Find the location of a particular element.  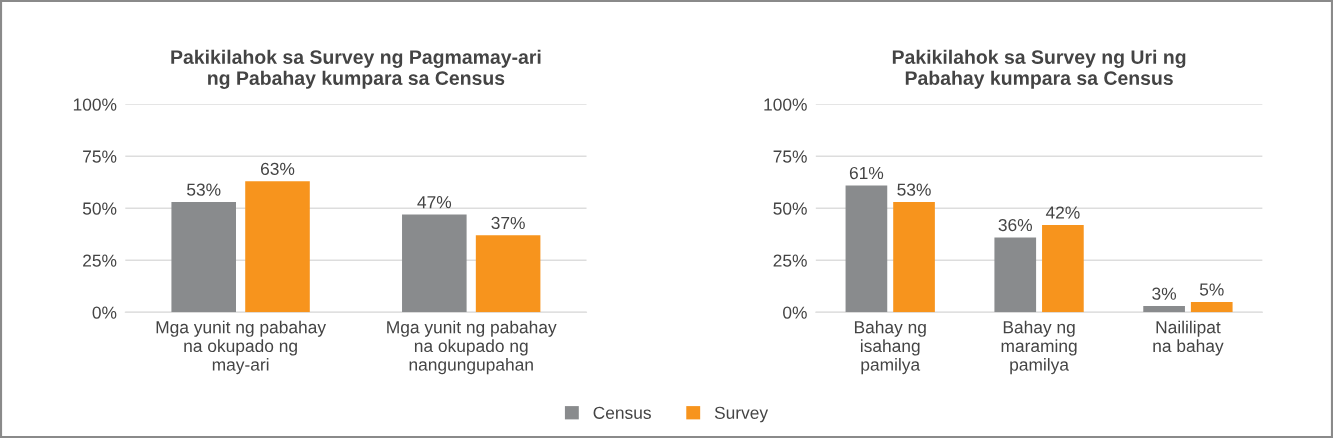

x-tick-label: Mga yunit ng pabahay na okupado ng may-ari is located at coordinates (241, 347).